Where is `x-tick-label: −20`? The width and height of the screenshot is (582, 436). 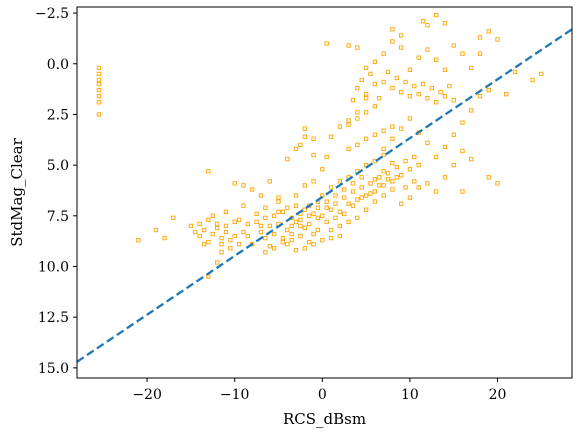 x-tick-label: −20 is located at coordinates (147, 395).